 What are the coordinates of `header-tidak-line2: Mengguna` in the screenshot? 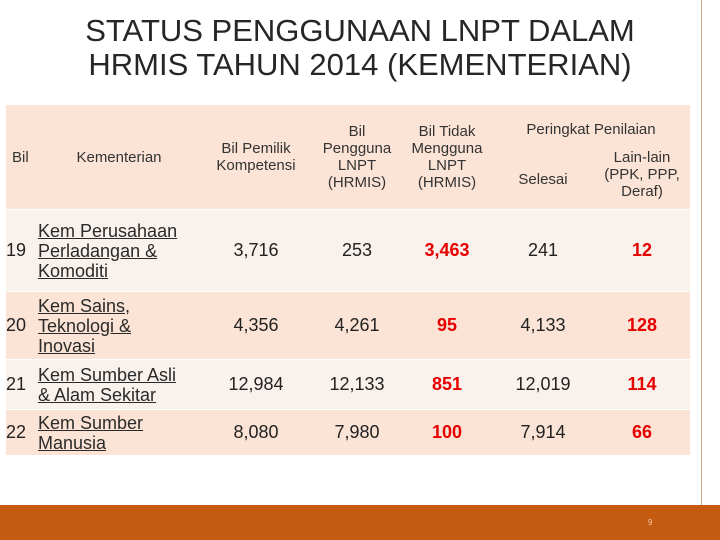 It's located at (447, 148).